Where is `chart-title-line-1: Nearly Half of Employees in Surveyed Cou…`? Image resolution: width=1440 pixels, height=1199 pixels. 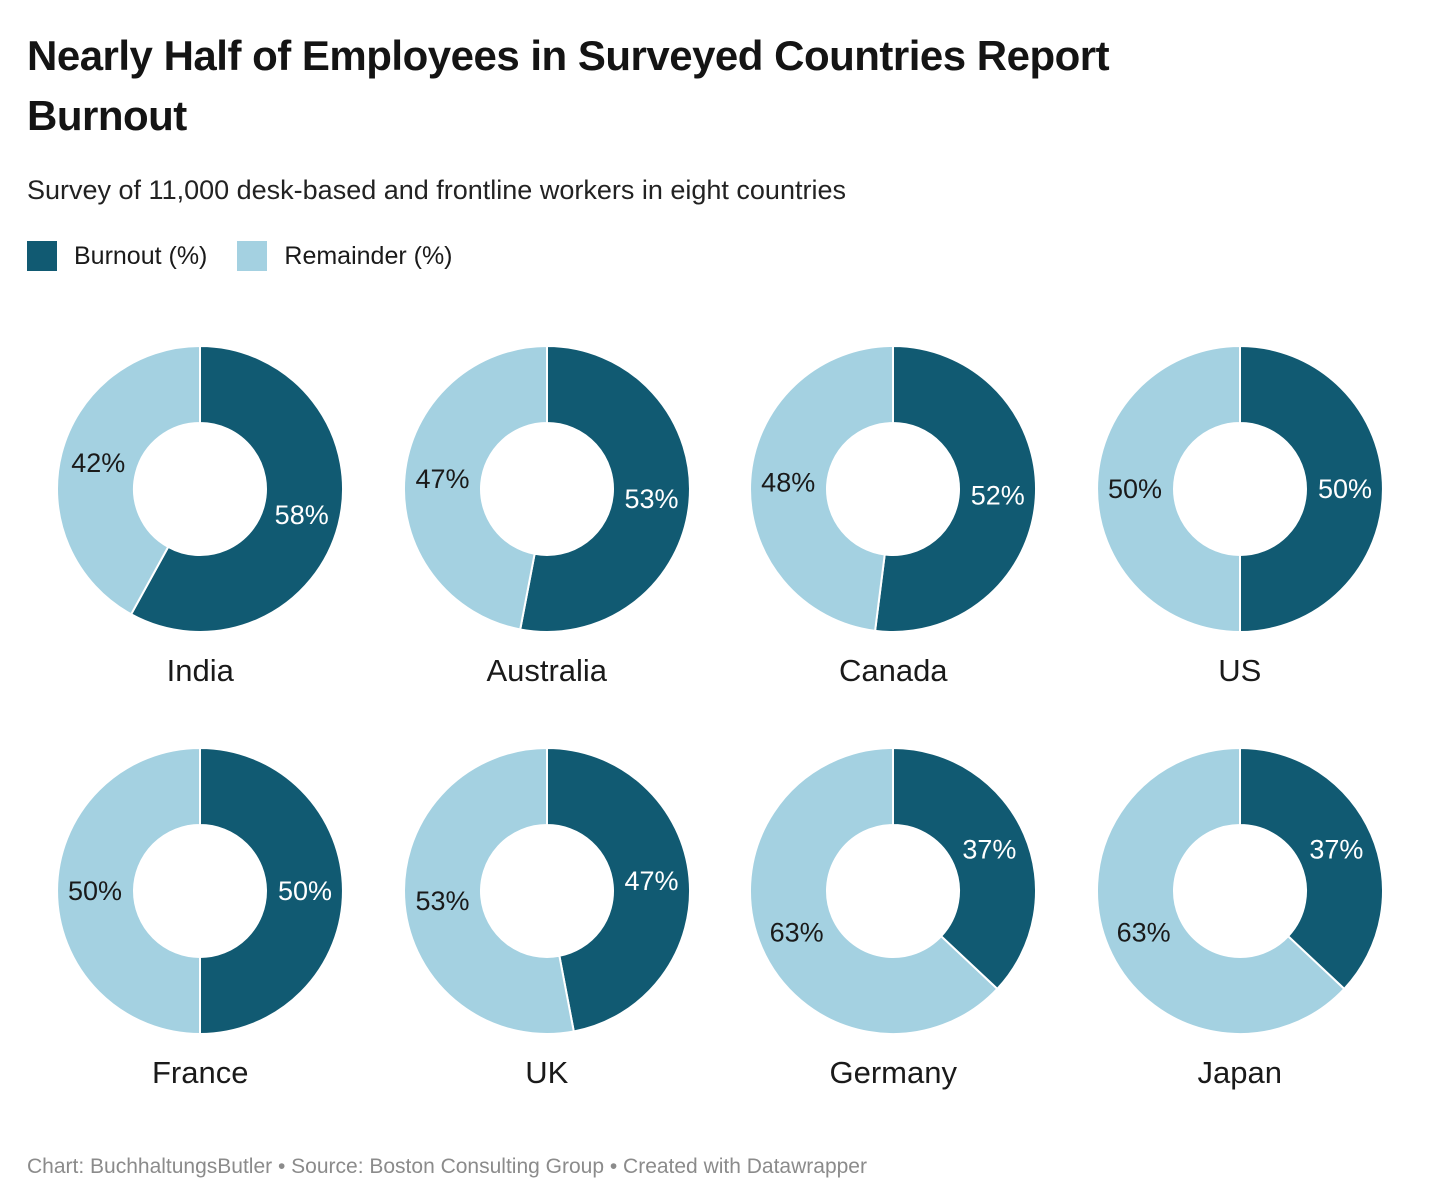 chart-title-line-1: Nearly Half of Employees in Surveyed Cou… is located at coordinates (568, 55).